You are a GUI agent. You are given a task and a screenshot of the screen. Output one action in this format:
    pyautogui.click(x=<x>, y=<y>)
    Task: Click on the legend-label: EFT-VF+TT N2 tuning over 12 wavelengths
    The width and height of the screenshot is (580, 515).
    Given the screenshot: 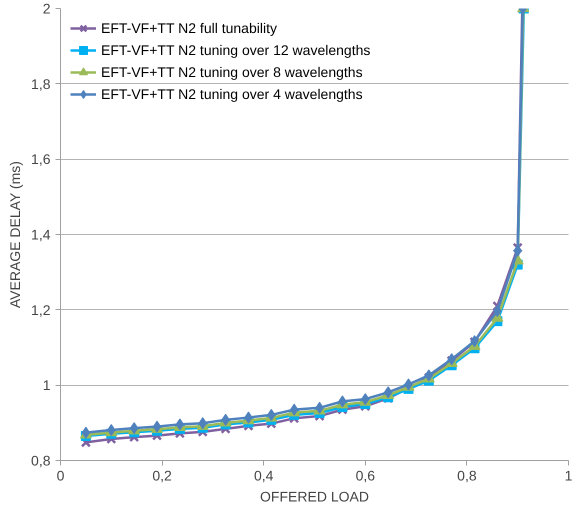 What is the action you would take?
    pyautogui.click(x=235, y=50)
    